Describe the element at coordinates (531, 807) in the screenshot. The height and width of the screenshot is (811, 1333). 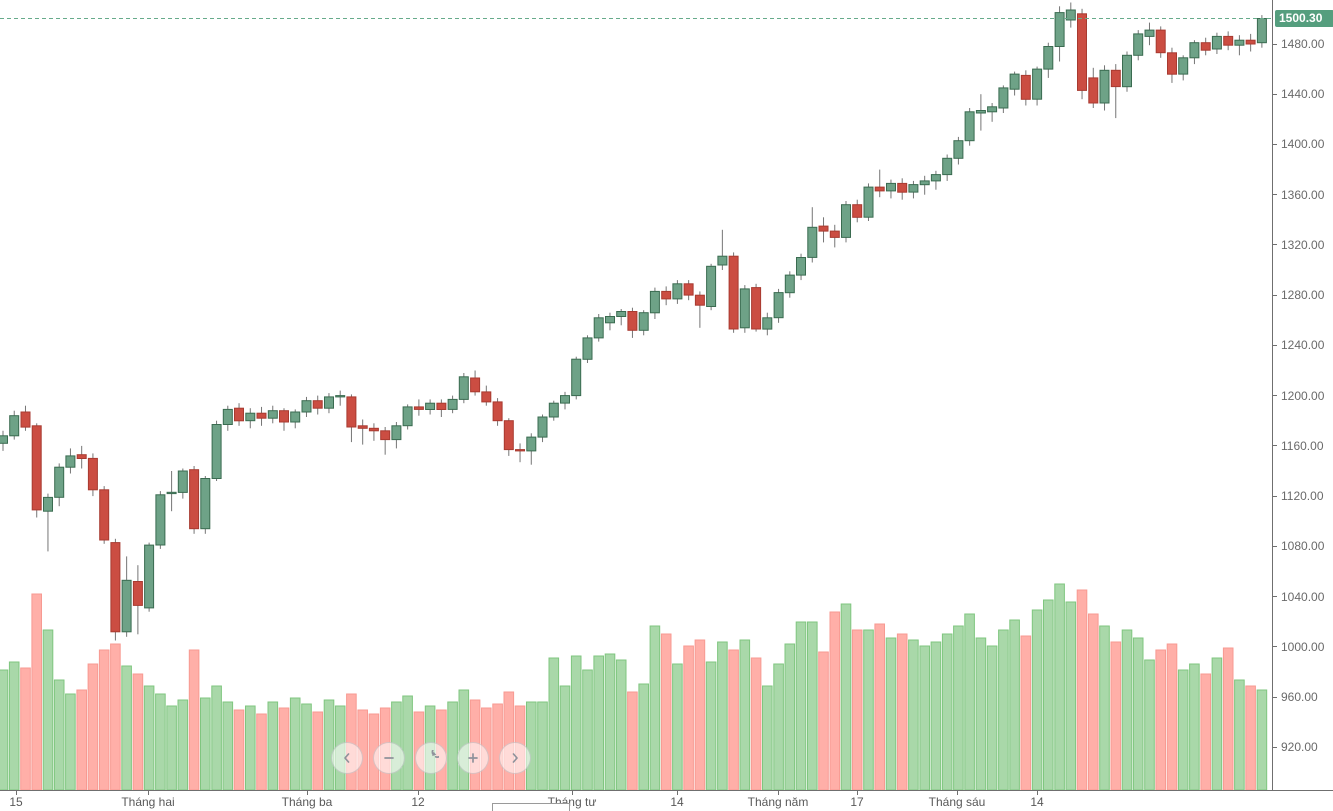
I see `partial-dialog` at that location.